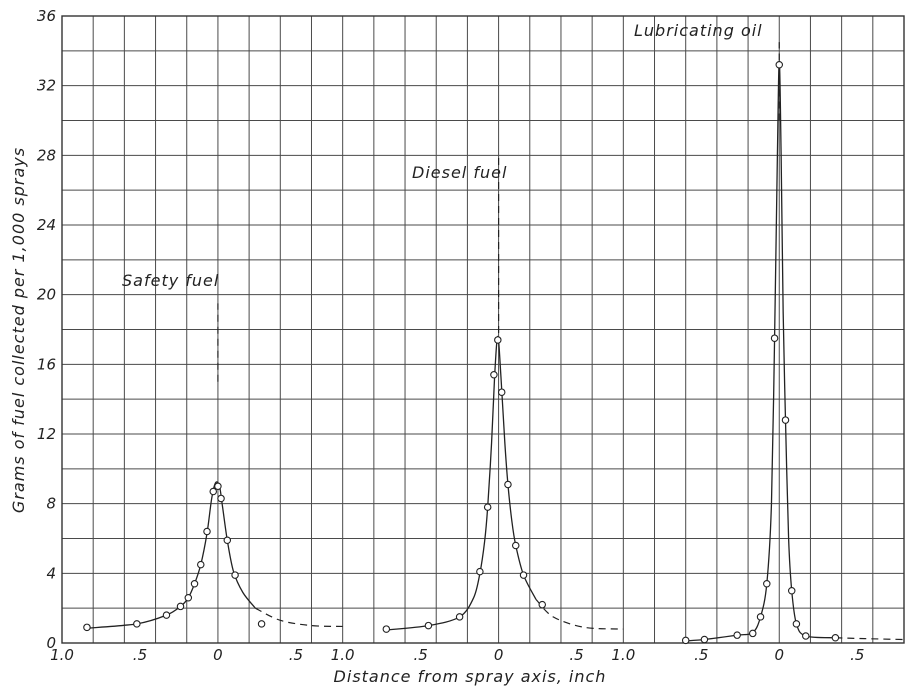 The width and height of the screenshot is (914, 688). What do you see at coordinates (51, 573) in the screenshot?
I see `y-tick-label: 4` at bounding box center [51, 573].